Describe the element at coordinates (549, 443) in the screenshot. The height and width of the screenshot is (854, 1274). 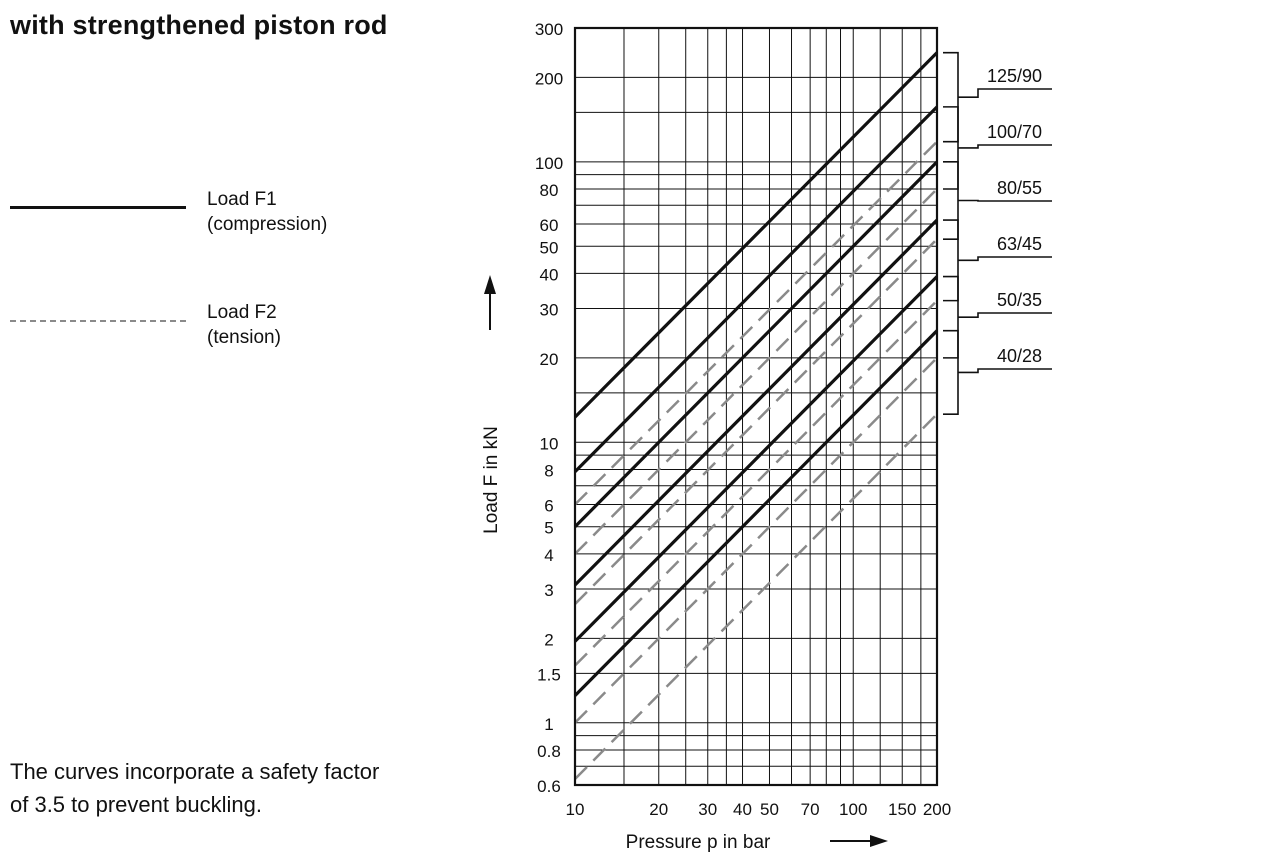
I see `ytick-label: 10` at that location.